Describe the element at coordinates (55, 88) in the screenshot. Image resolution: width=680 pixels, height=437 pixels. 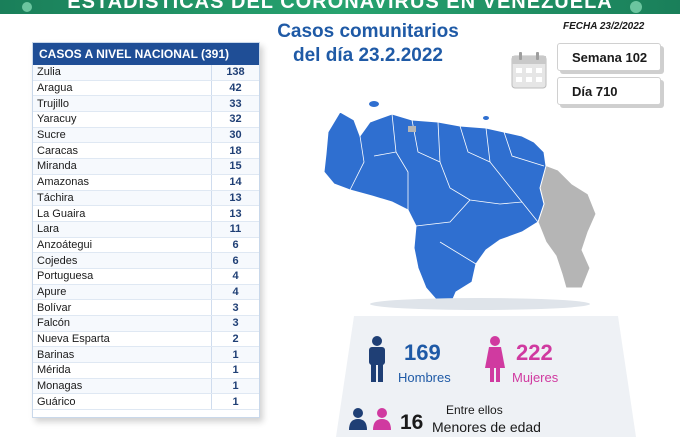
I see `state-name: Aragua` at that location.